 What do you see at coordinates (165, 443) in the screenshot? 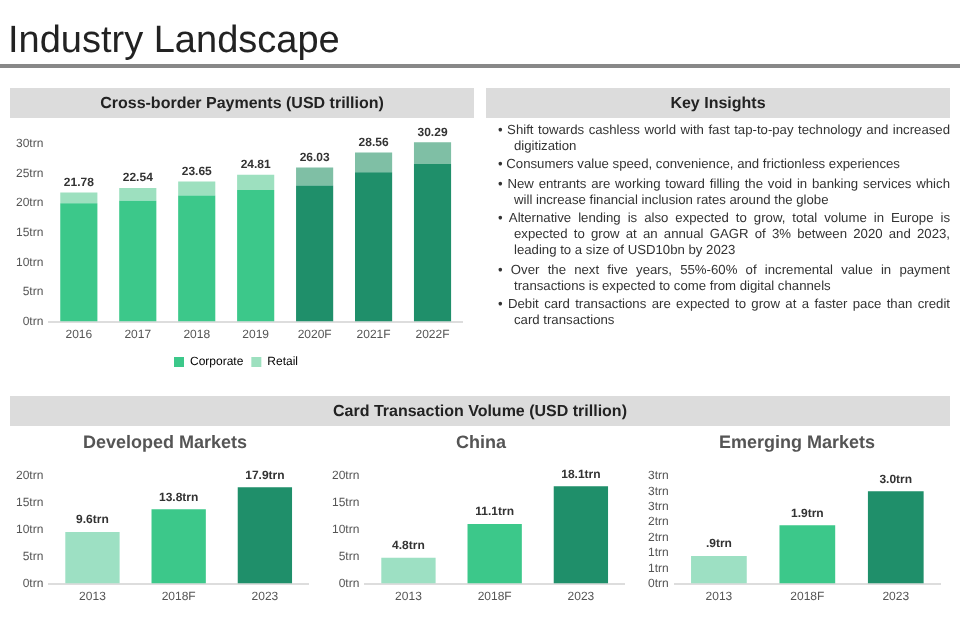
I see `chart-title: Developed Markets` at bounding box center [165, 443].